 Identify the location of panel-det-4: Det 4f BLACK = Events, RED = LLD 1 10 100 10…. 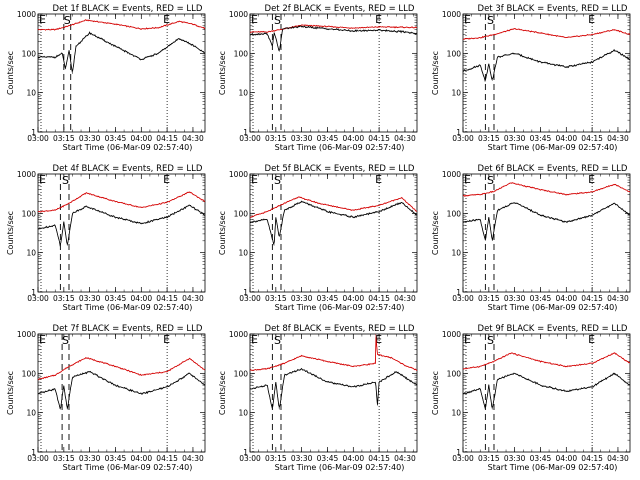
(106, 238).